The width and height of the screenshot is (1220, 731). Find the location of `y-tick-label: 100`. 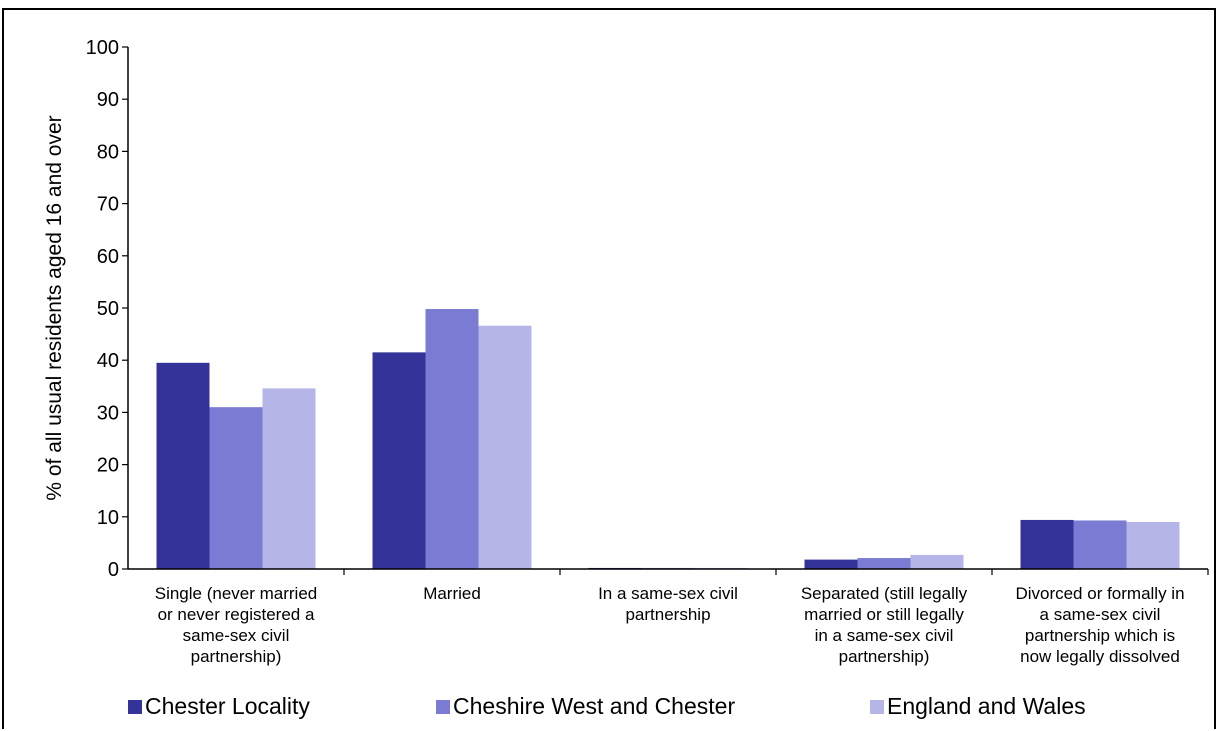

y-tick-label: 100 is located at coordinates (102, 48).